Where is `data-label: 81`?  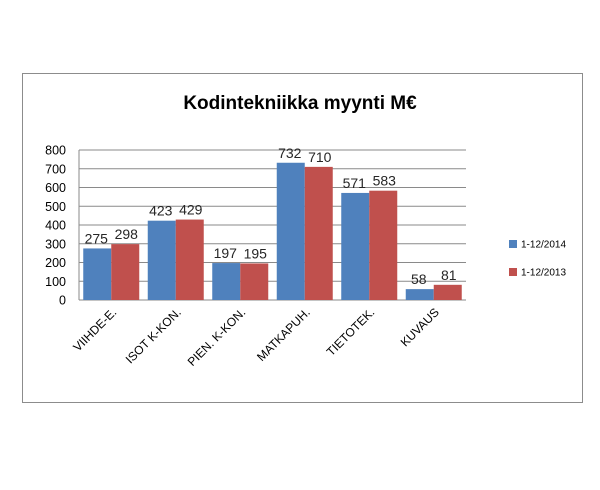
data-label: 81 is located at coordinates (449, 275).